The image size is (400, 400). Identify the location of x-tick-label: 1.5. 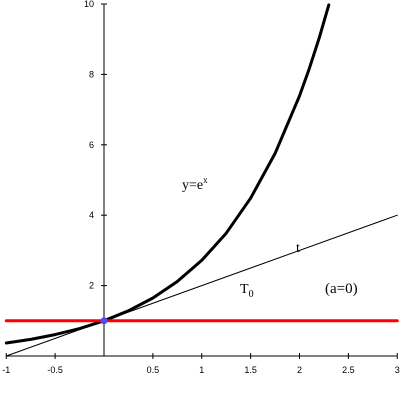
(250, 370).